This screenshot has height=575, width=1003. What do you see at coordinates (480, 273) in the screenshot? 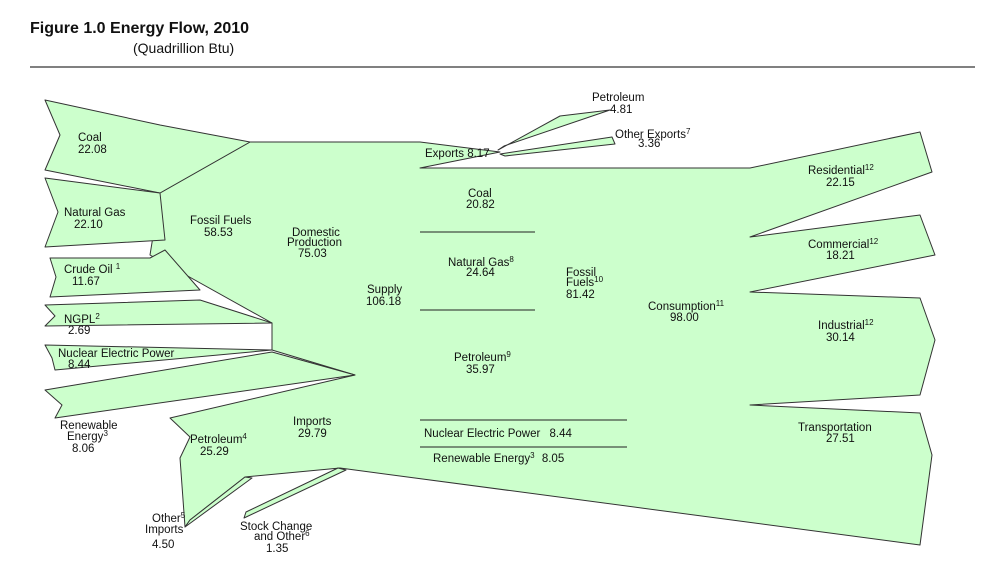
I see `node-value: 24.64` at bounding box center [480, 273].